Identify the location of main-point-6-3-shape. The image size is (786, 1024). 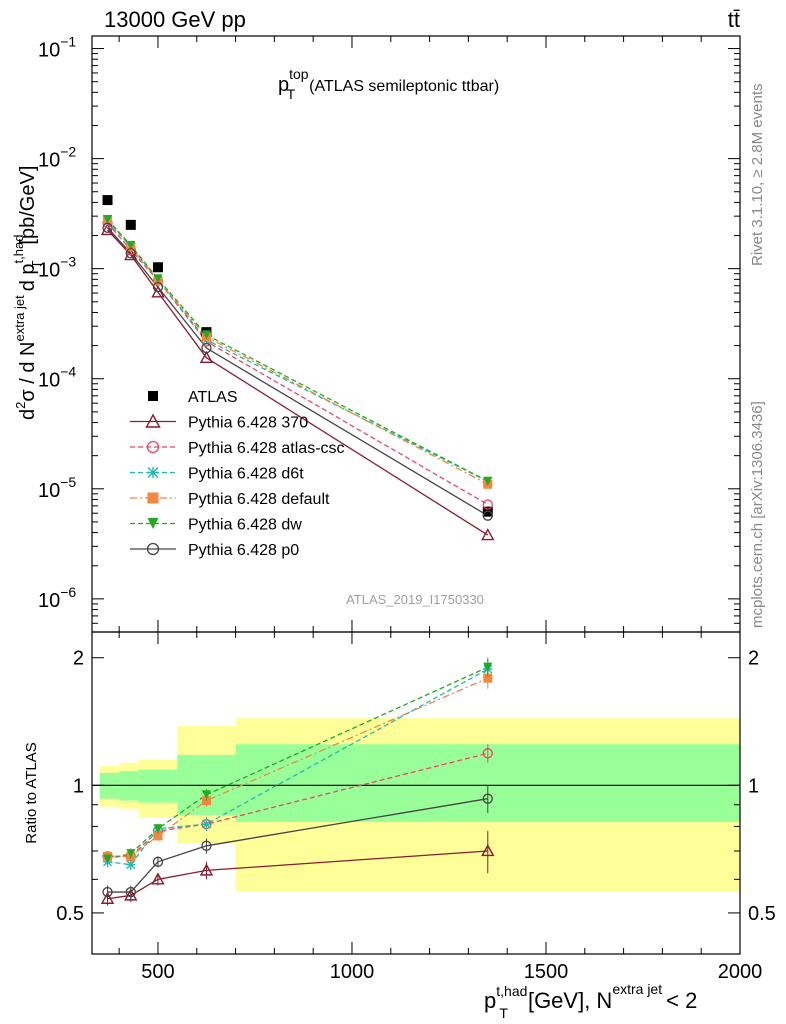
(206, 348).